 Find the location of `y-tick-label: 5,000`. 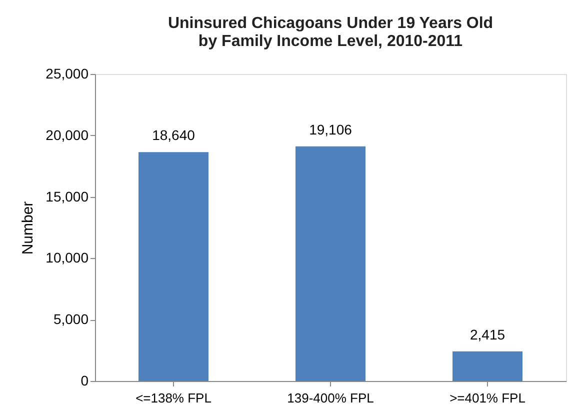

y-tick-label: 5,000 is located at coordinates (71, 319).